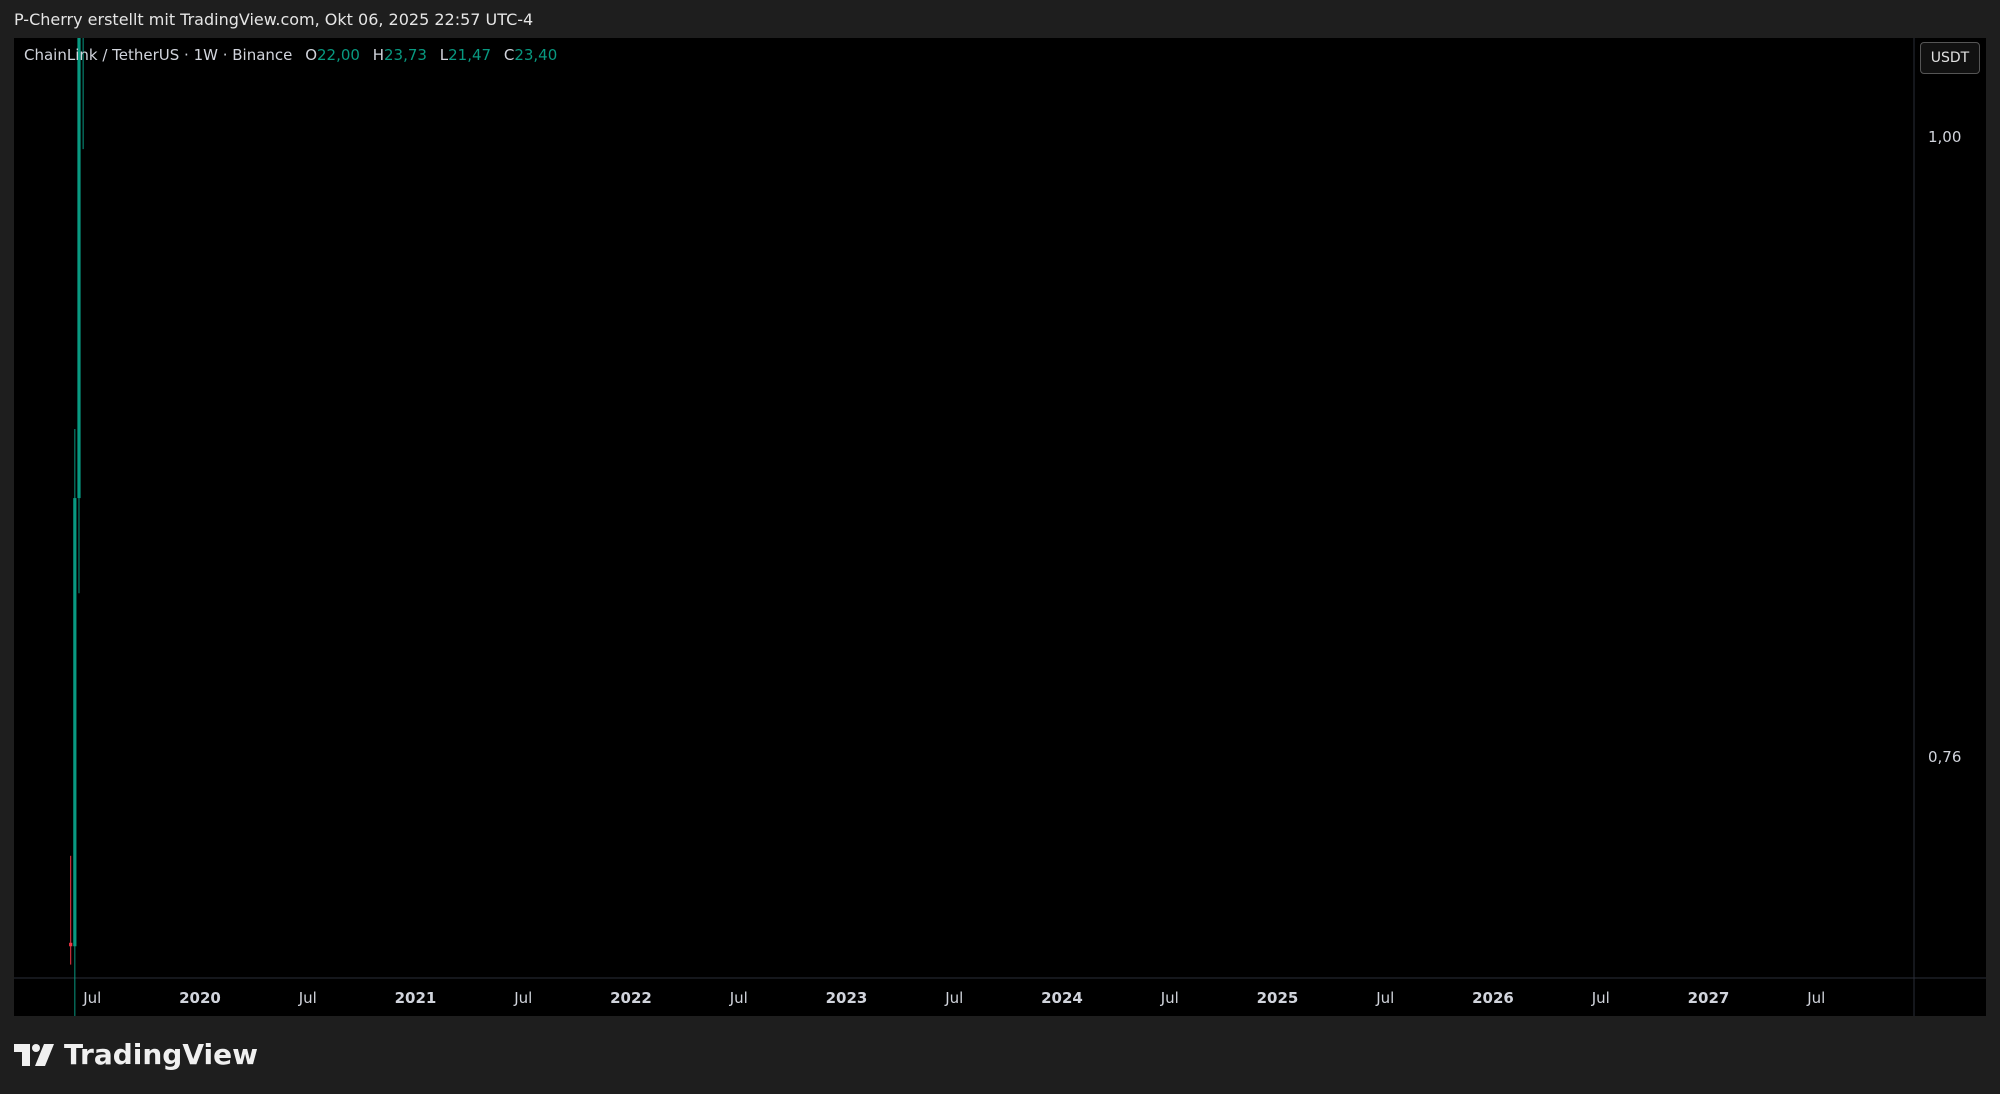  I want to click on time-axis-tick: 2027, so click(1709, 998).